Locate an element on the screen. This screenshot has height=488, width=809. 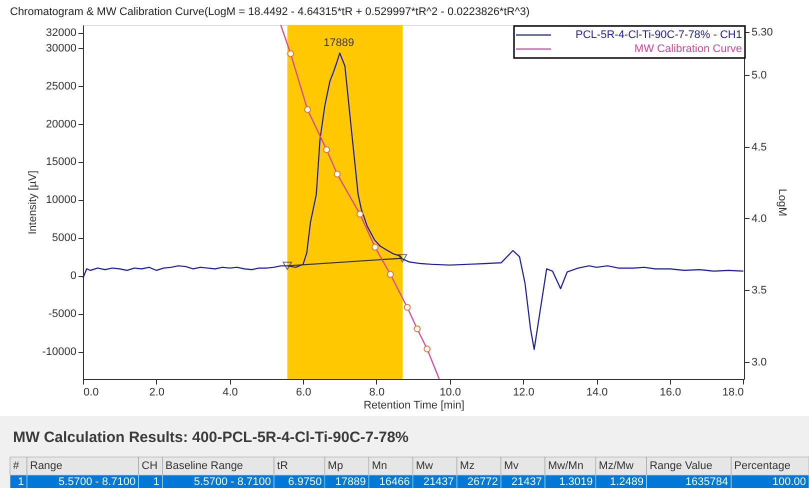
x-tick-label: 0.0 is located at coordinates (91, 392).